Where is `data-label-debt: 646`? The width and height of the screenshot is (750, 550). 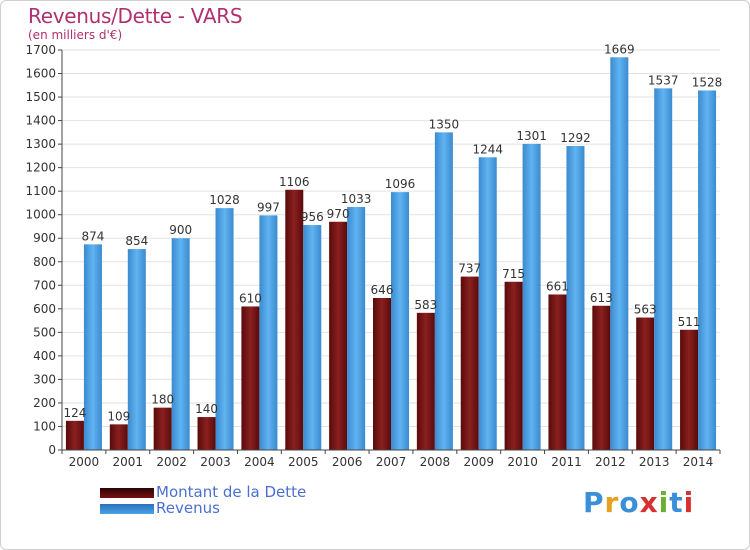 data-label-debt: 646 is located at coordinates (382, 290).